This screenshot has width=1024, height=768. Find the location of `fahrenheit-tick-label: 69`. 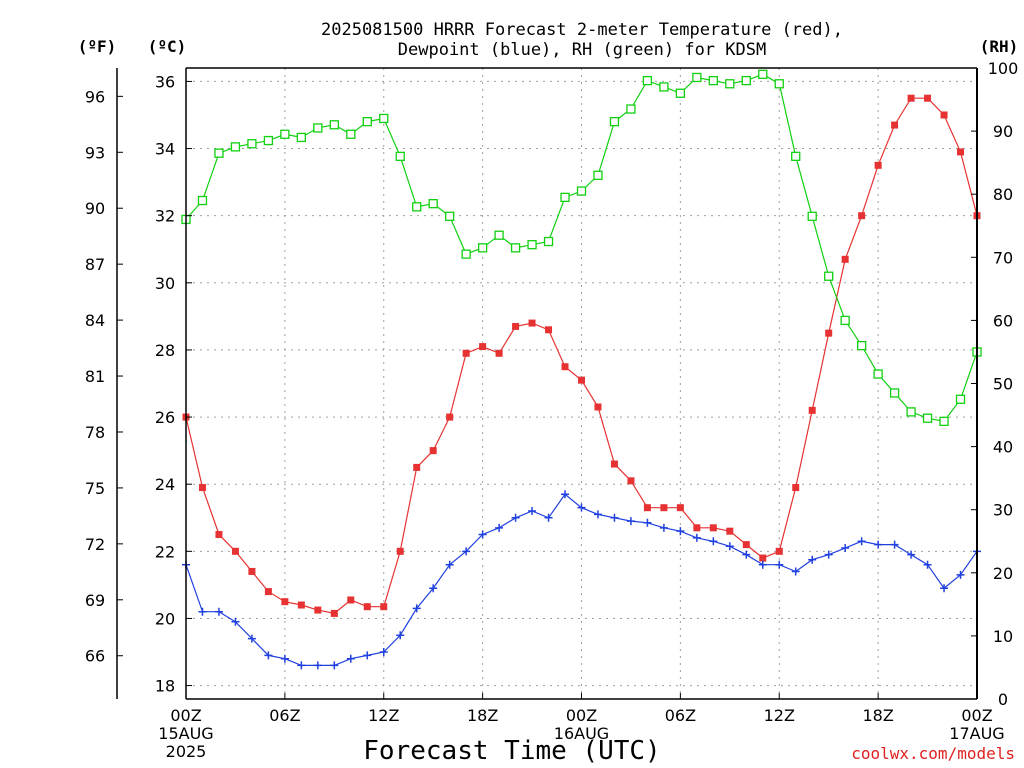

fahrenheit-tick-label: 69 is located at coordinates (95, 600).